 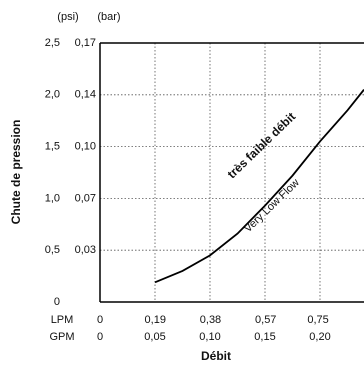 What do you see at coordinates (52, 198) in the screenshot?
I see `y-tick-label: 1,0` at bounding box center [52, 198].